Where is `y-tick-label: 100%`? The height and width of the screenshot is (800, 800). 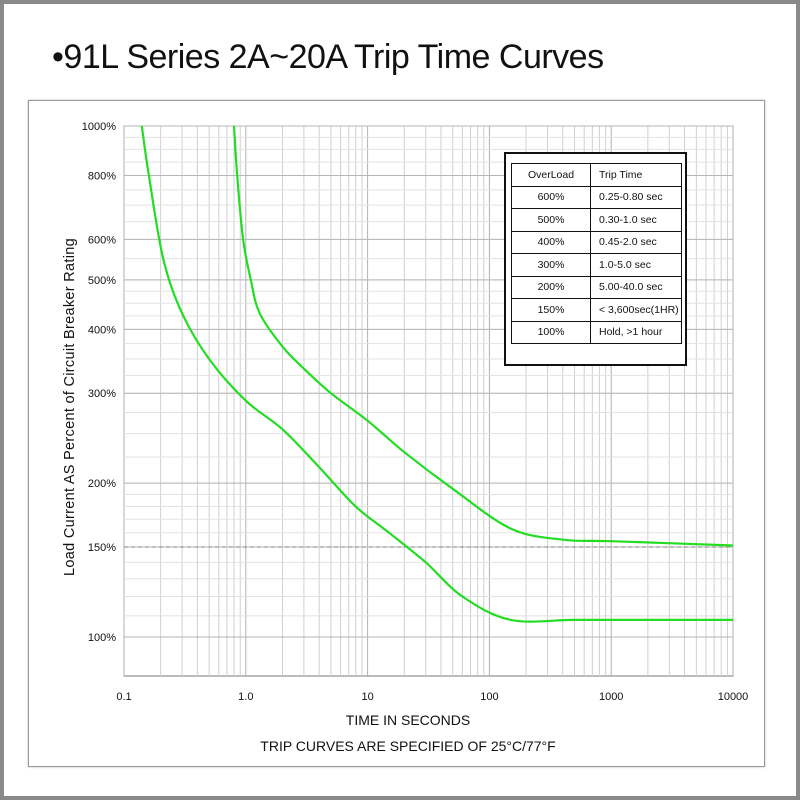
y-tick-label: 100% is located at coordinates (102, 638).